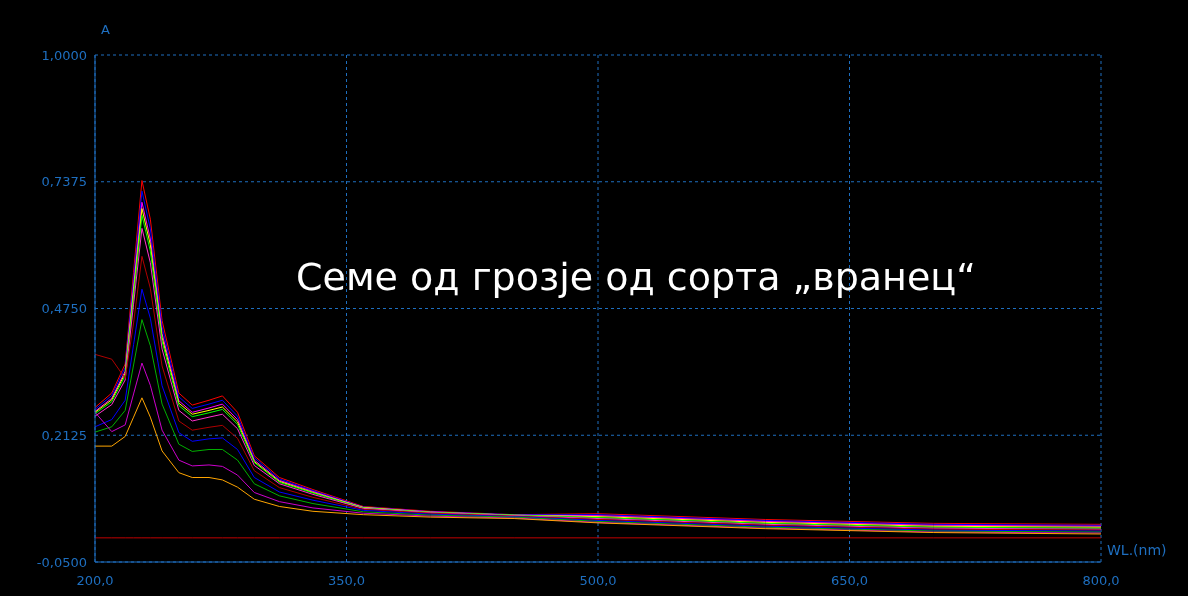 This screenshot has height=596, width=1188. I want to click on x-tick-label: 650,0, so click(849, 581).